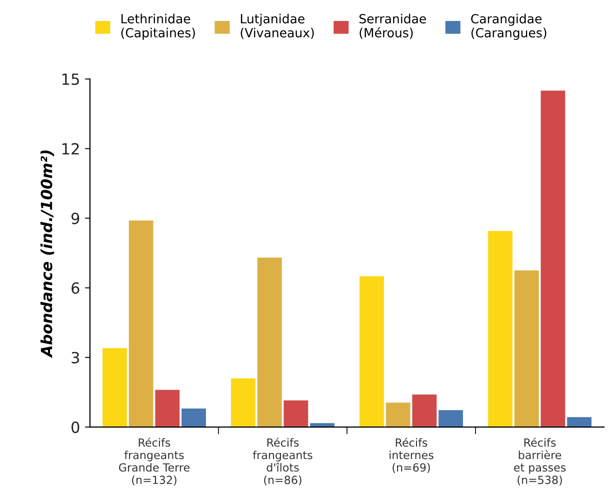  I want to click on x-tick-label: Récifs frangeants Grande Terre (n=132), so click(154, 462).